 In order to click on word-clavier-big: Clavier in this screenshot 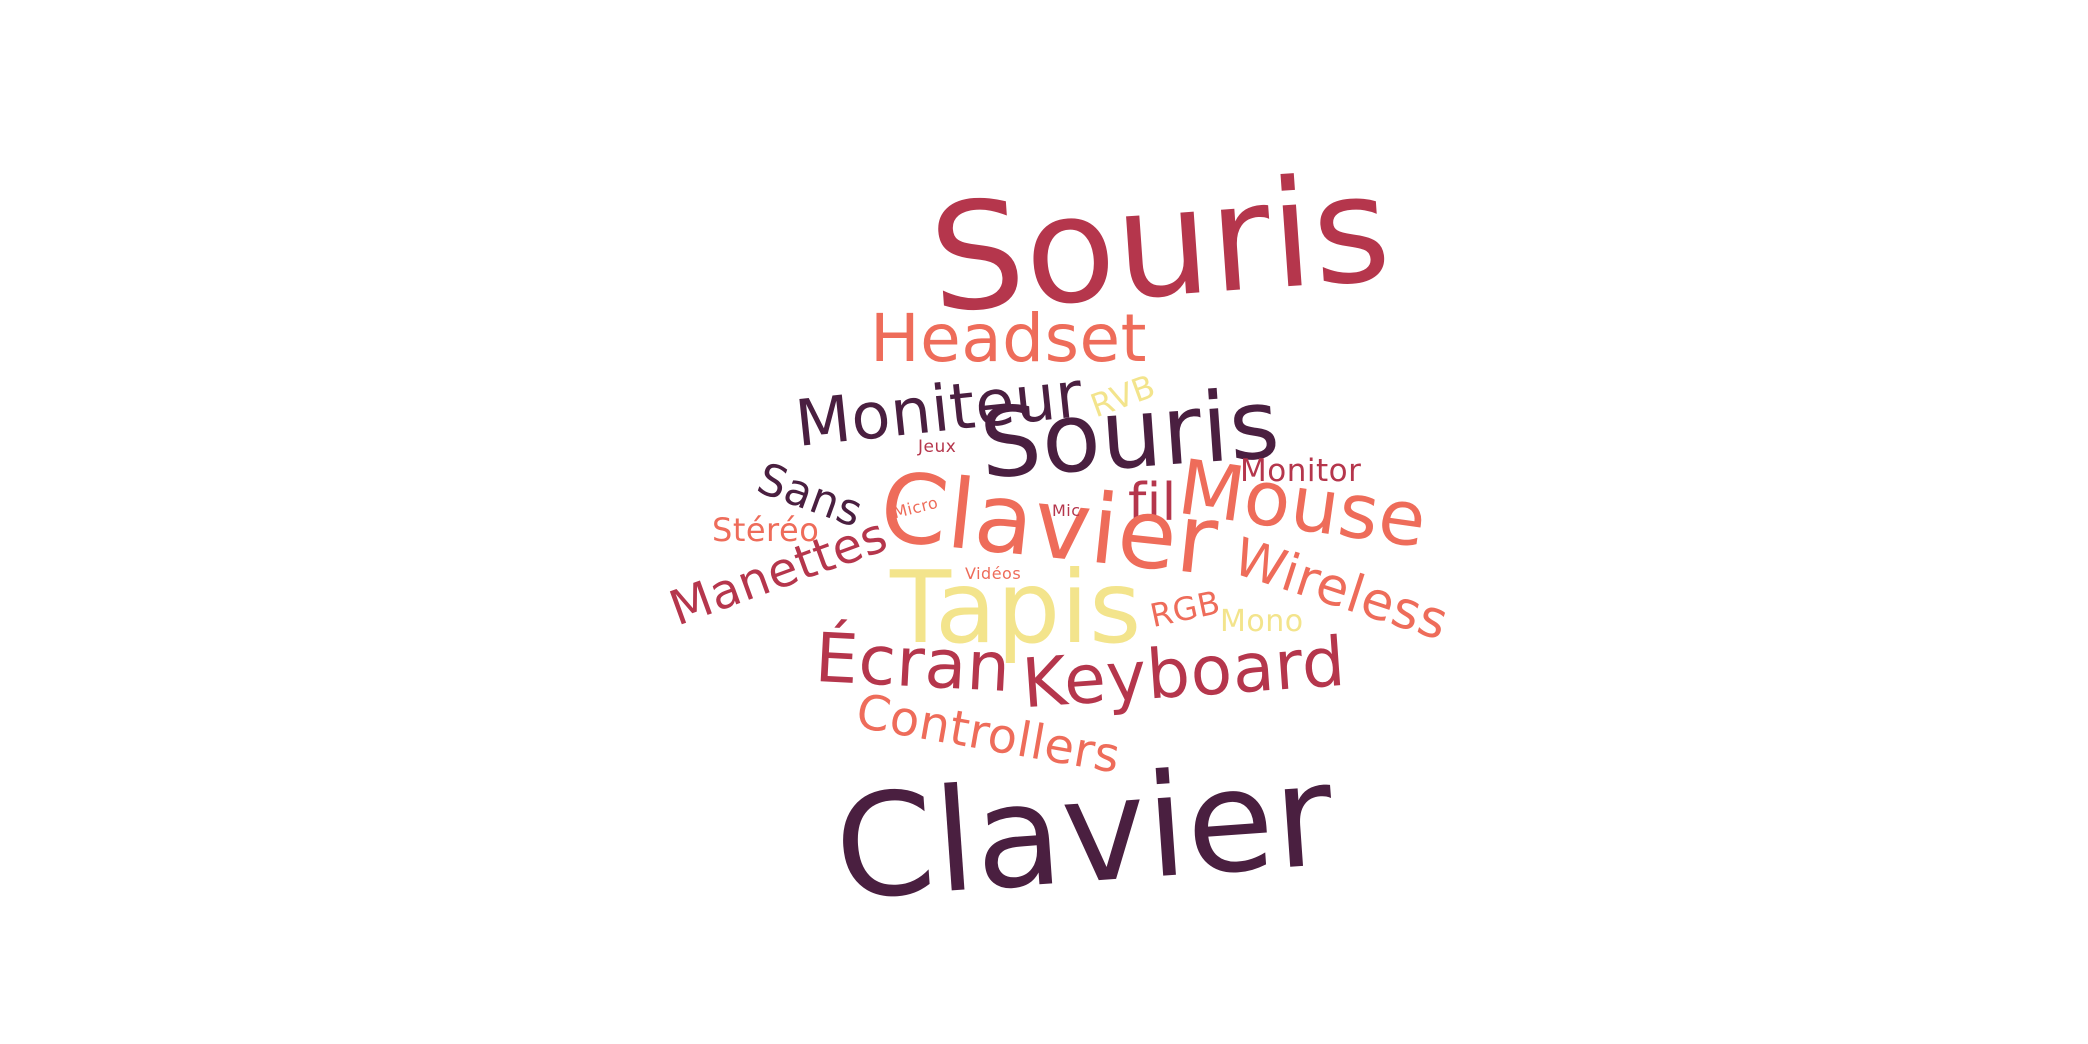, I will do `click(1084, 832)`.